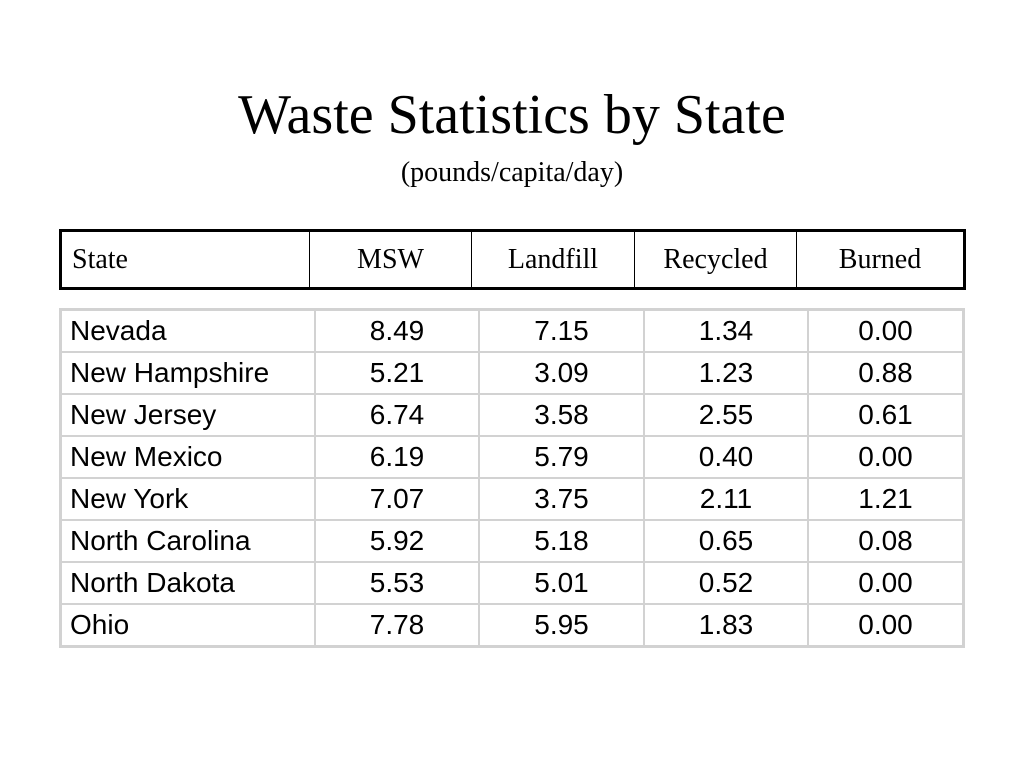  Describe the element at coordinates (187, 583) in the screenshot. I see `cell-state: North Dakota` at that location.